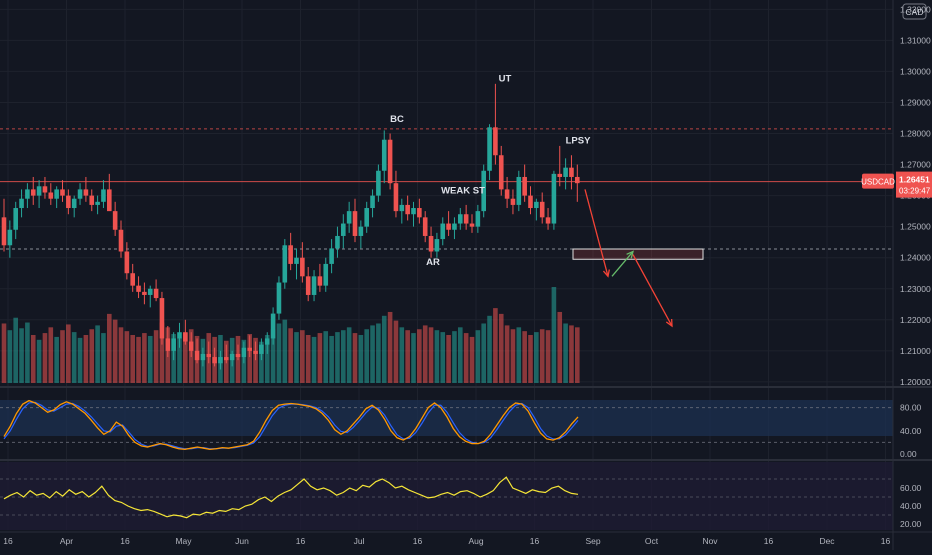 This screenshot has height=555, width=932. What do you see at coordinates (710, 541) in the screenshot?
I see `time-tick-label: Nov` at bounding box center [710, 541].